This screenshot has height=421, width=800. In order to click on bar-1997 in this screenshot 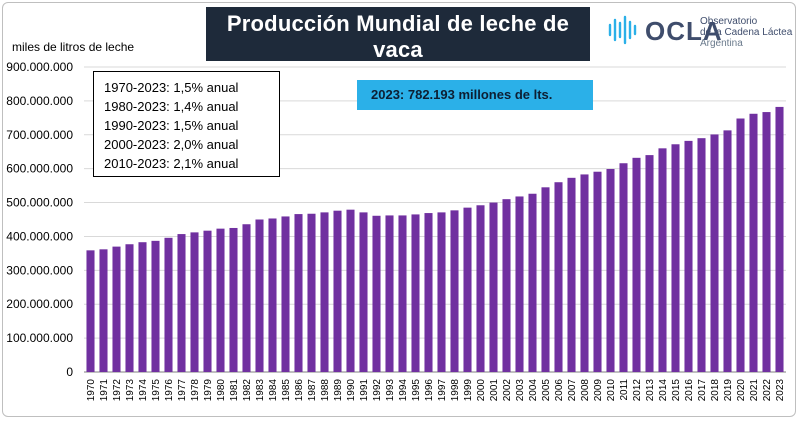, I will do `click(441, 292)`.